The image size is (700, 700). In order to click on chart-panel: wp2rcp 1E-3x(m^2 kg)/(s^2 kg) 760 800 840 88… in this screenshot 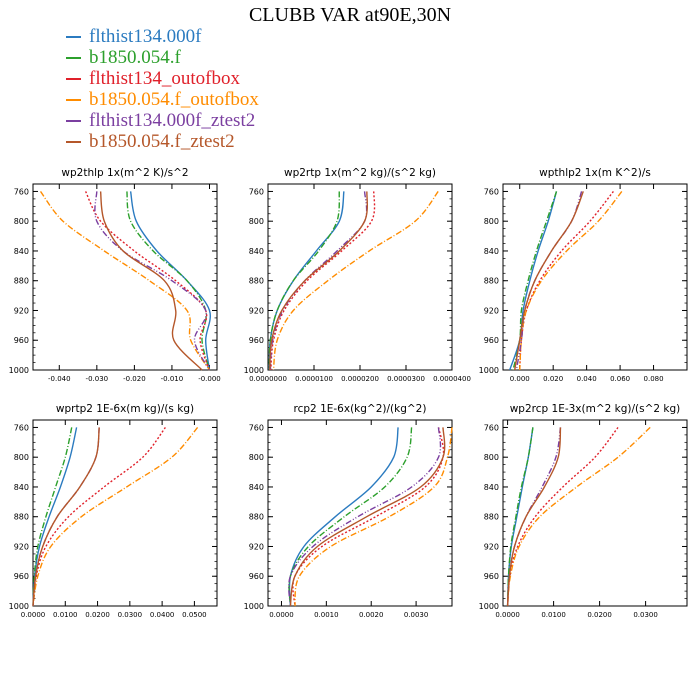, I will do `click(583, 511)`.